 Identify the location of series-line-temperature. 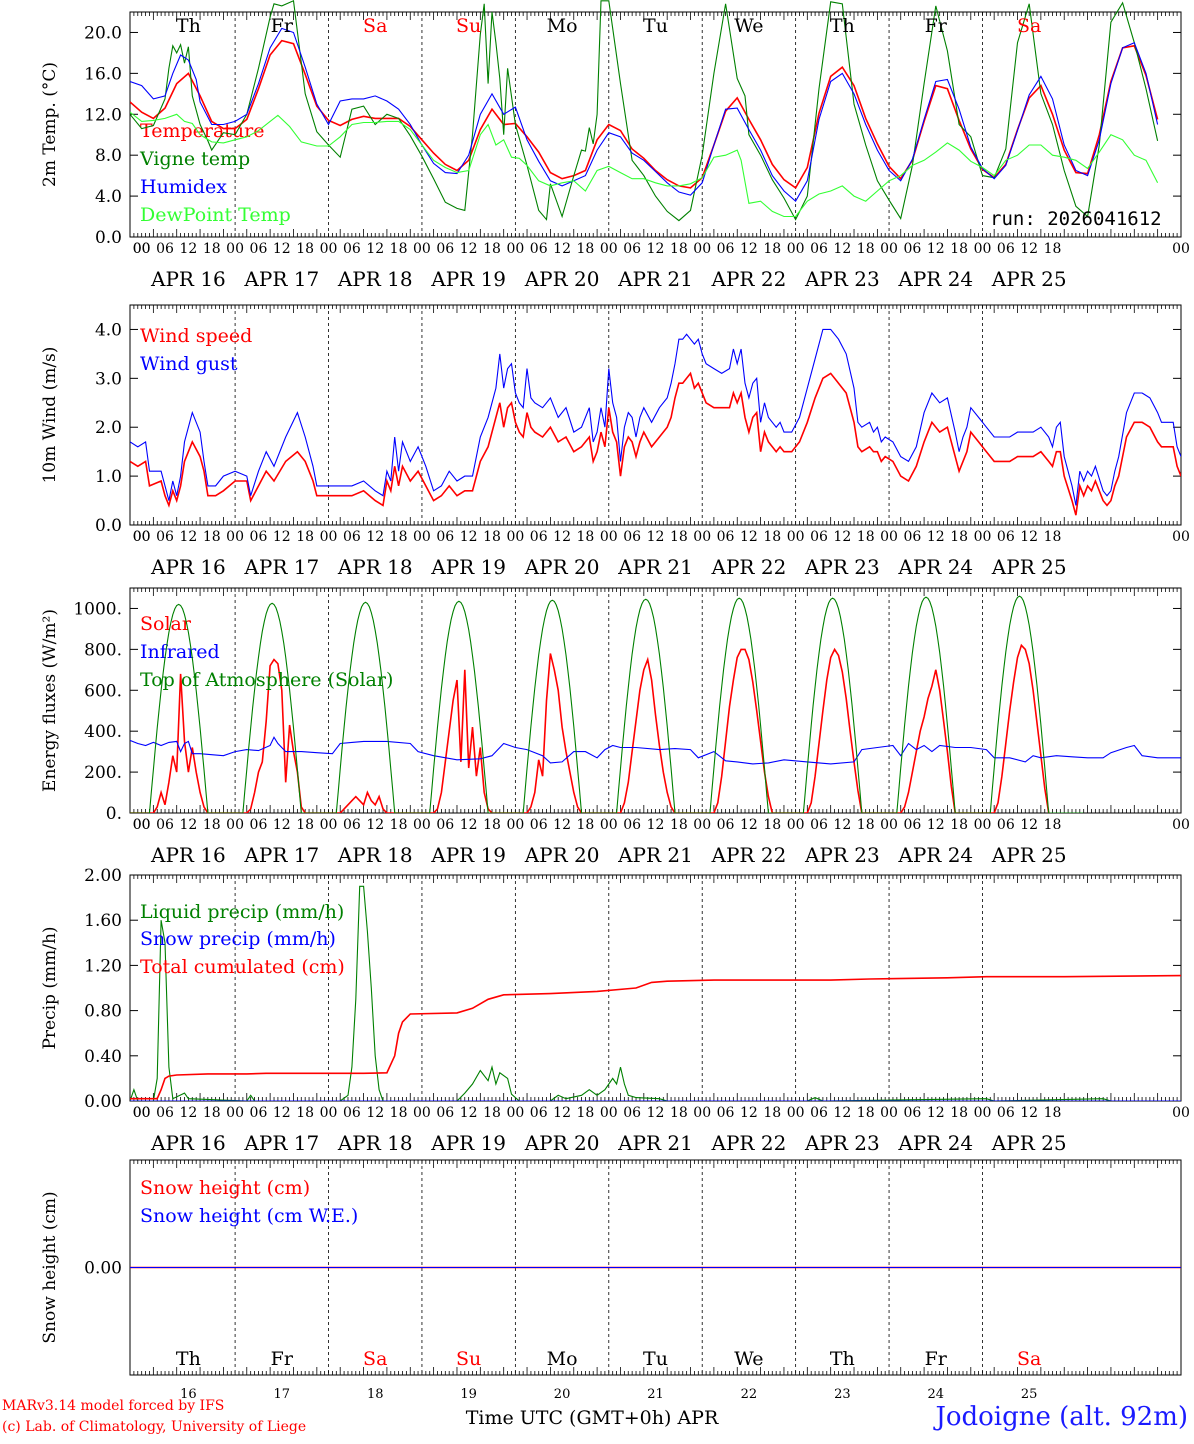
(644, 114).